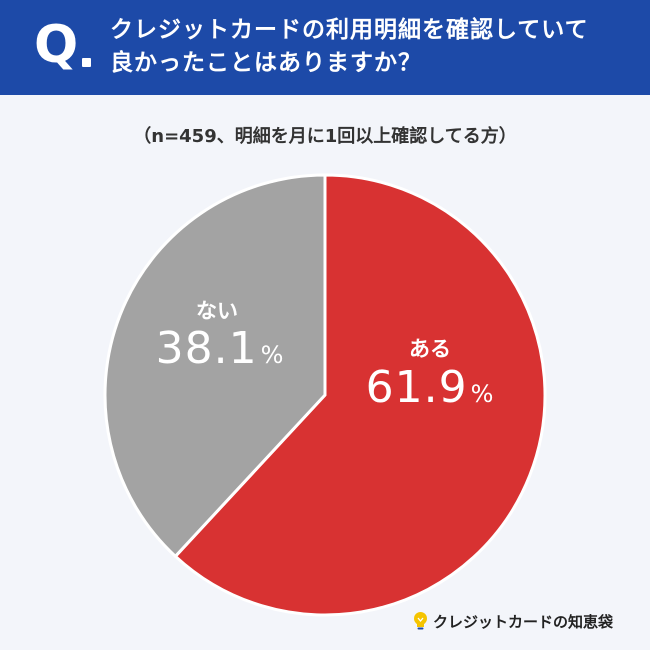 Image resolution: width=650 pixels, height=650 pixels. What do you see at coordinates (420, 621) in the screenshot?
I see `lightbulb-icon` at bounding box center [420, 621].